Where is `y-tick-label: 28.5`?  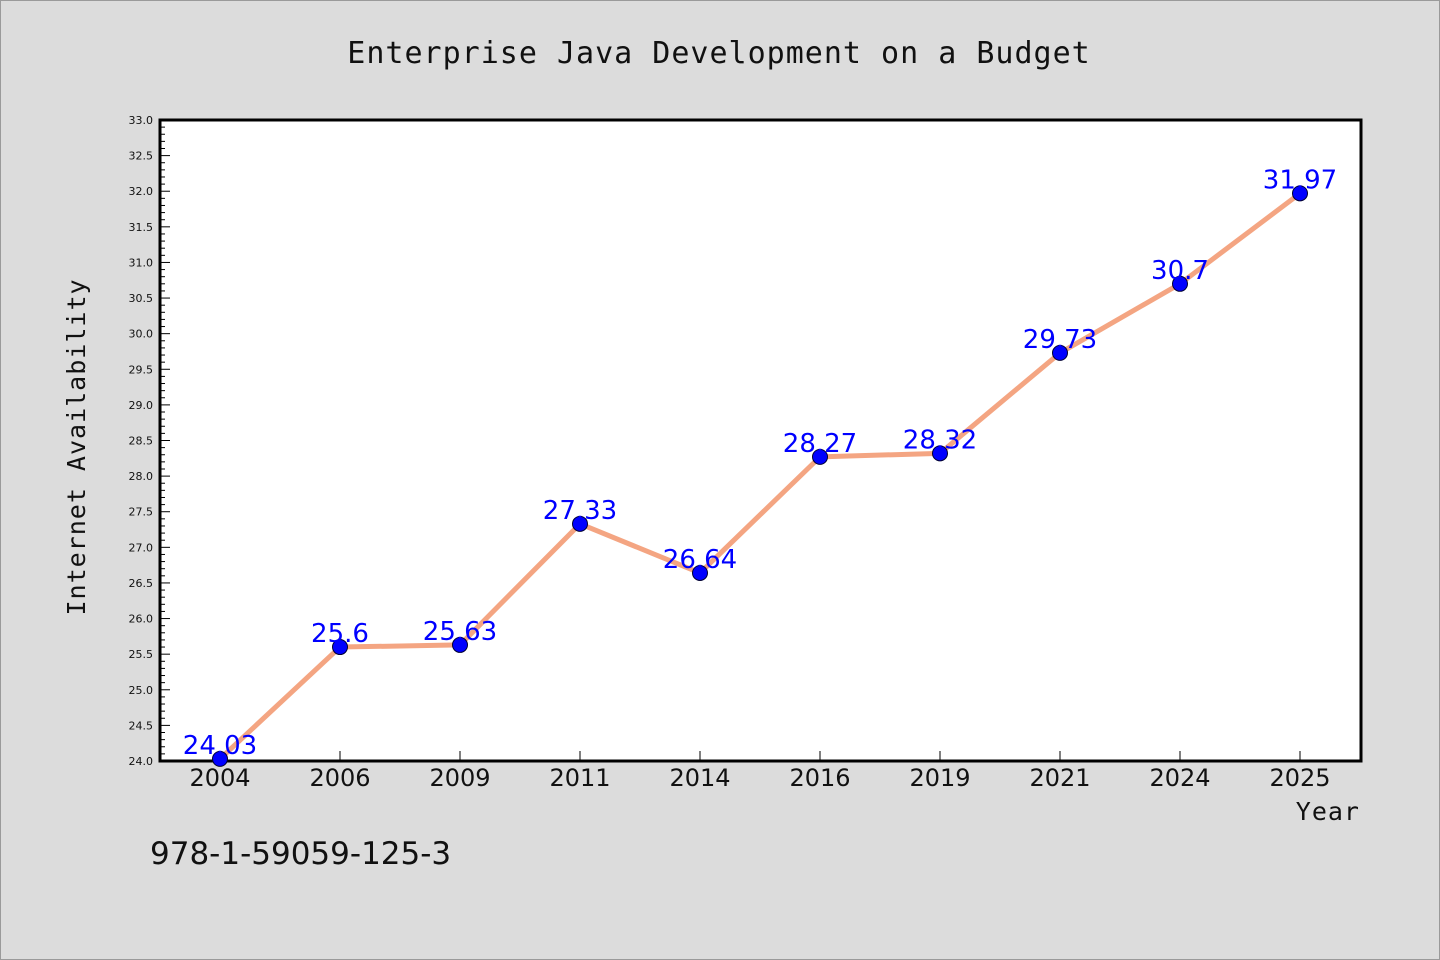
y-tick-label: 28.5 is located at coordinates (141, 441).